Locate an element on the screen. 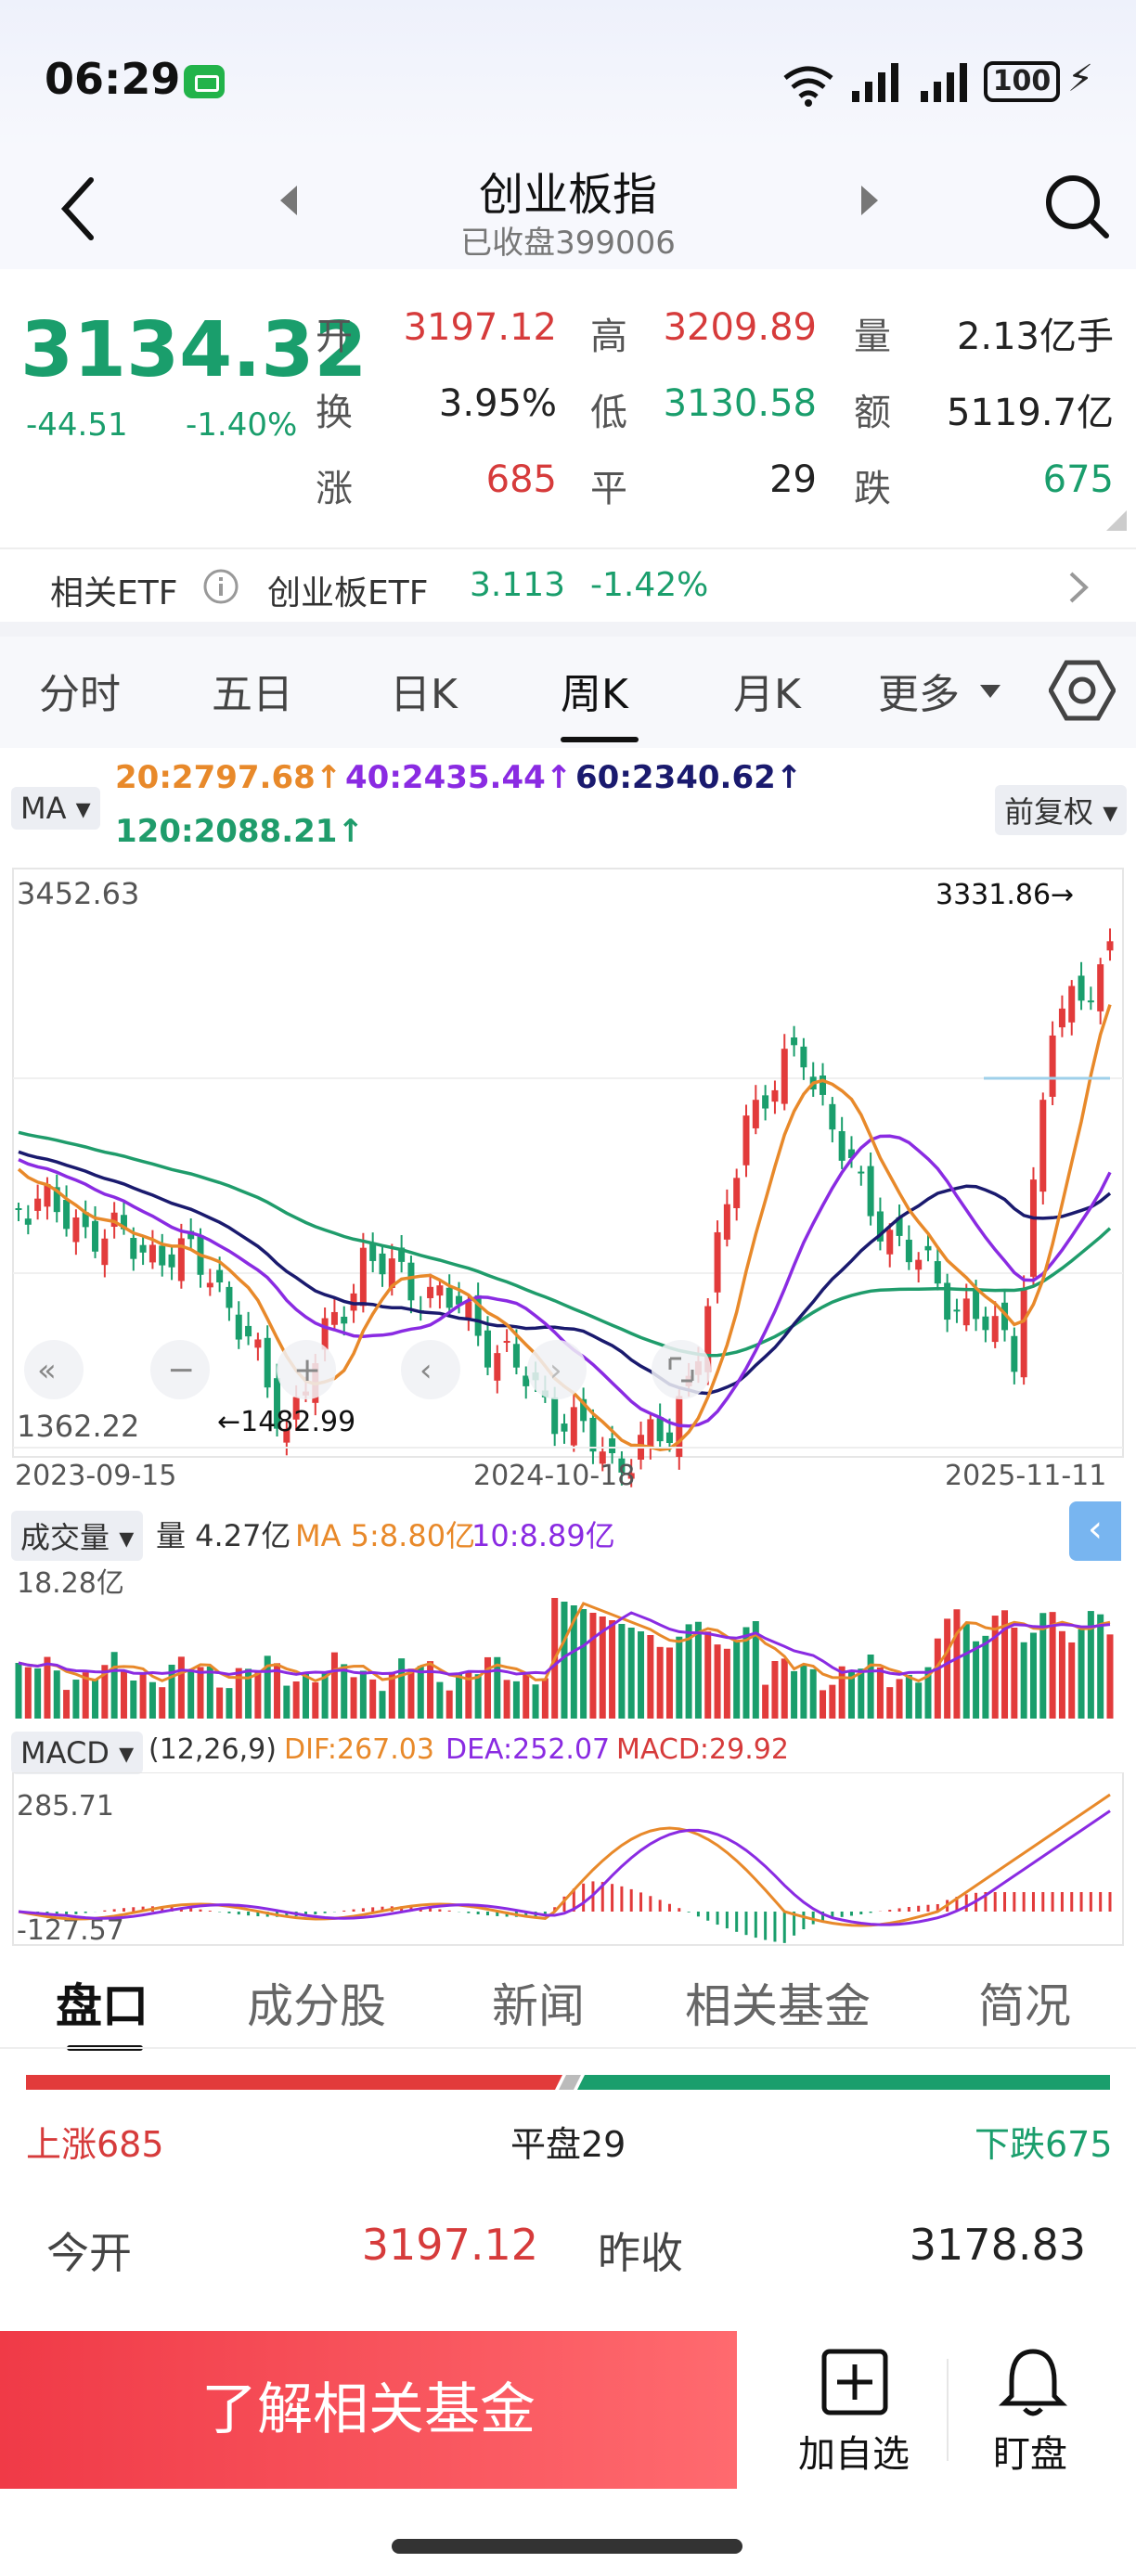 Image resolution: width=1136 pixels, height=2576 pixels. prev-stock-icon is located at coordinates (289, 200).